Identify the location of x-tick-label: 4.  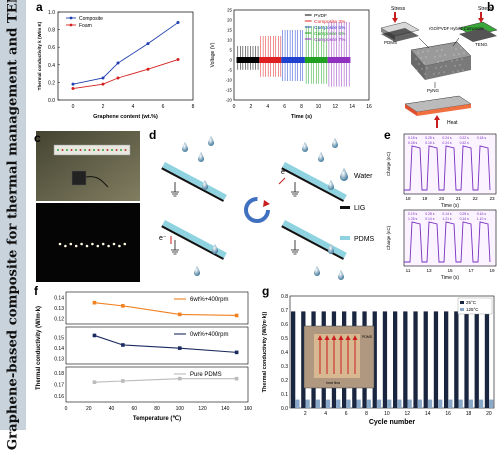
(267, 107).